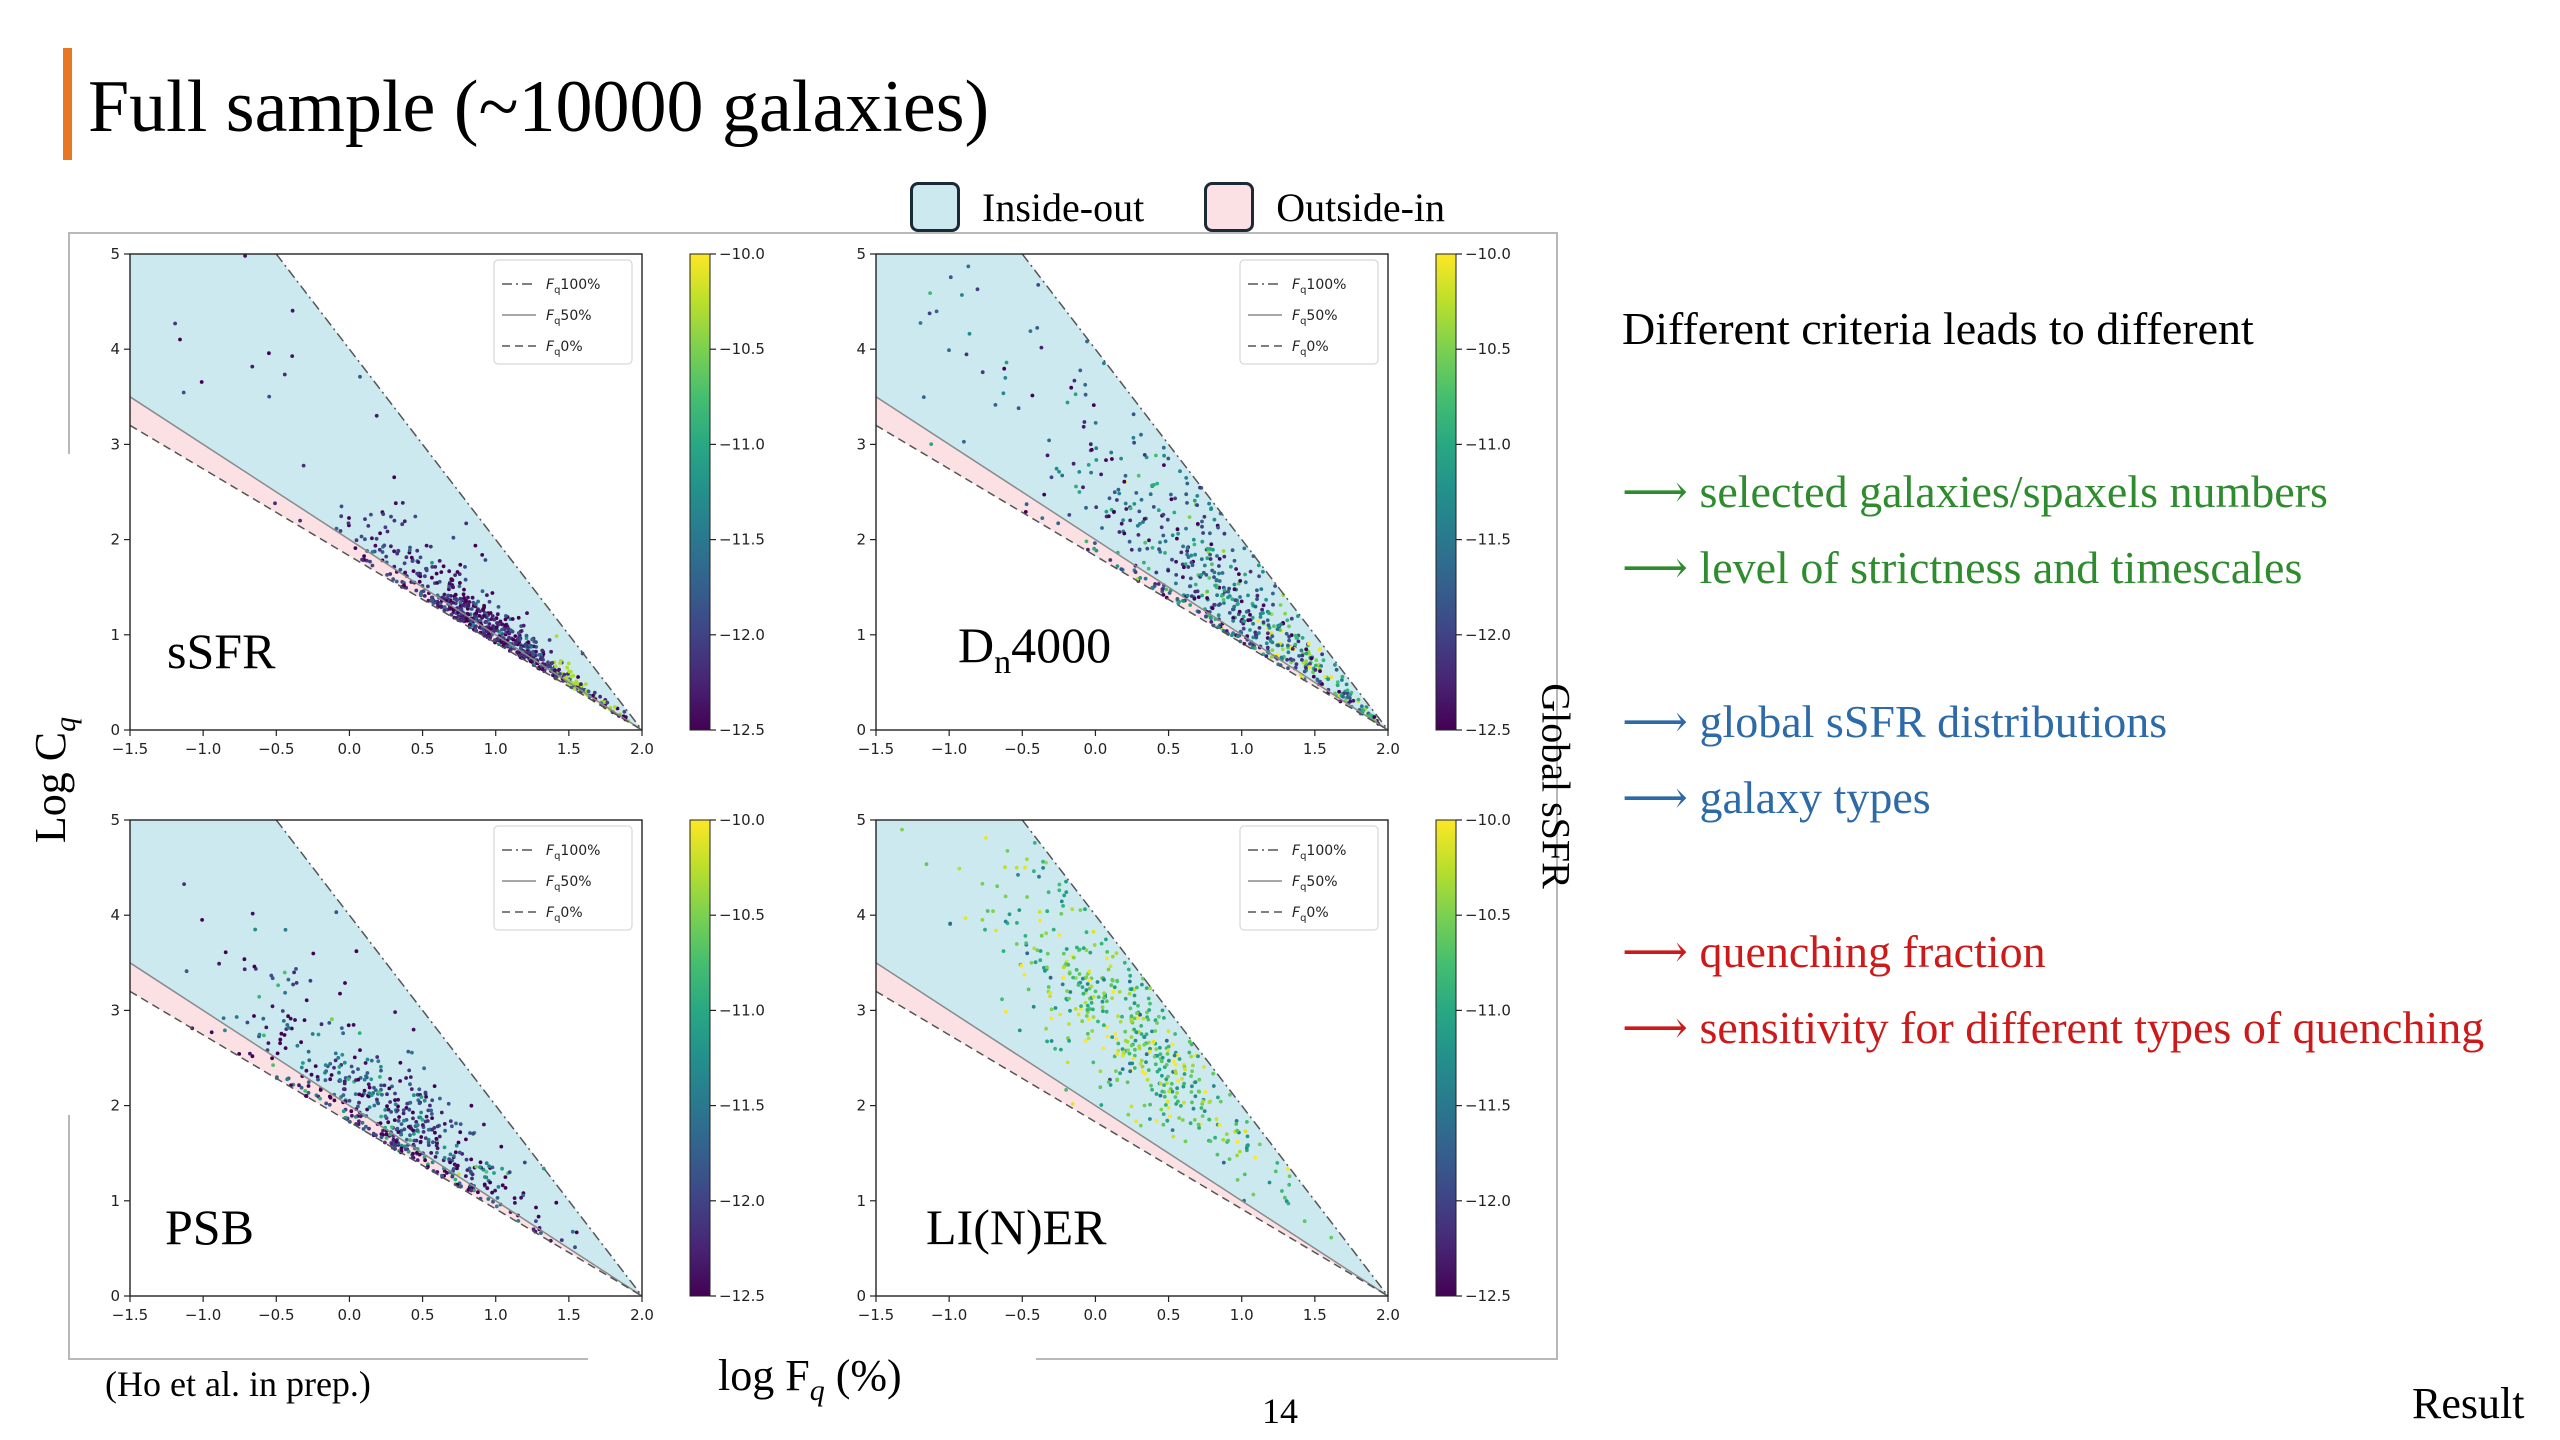 The height and width of the screenshot is (1440, 2560). What do you see at coordinates (115, 349) in the screenshot?
I see `y-tick-label: 4` at bounding box center [115, 349].